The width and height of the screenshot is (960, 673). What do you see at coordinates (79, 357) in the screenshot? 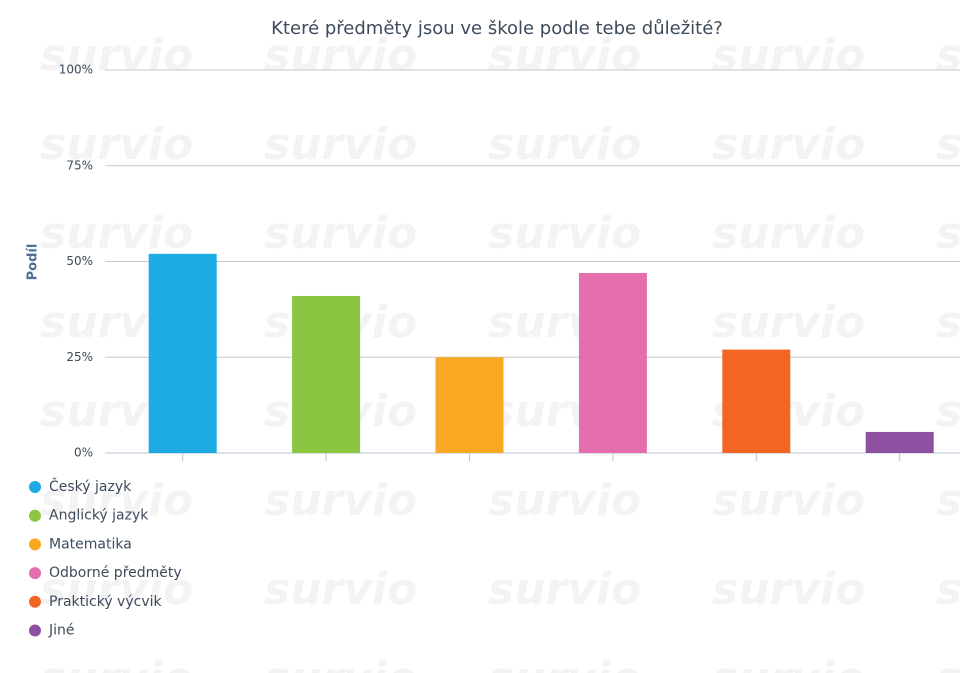
I see `y-tick-label: 25%` at bounding box center [79, 357].